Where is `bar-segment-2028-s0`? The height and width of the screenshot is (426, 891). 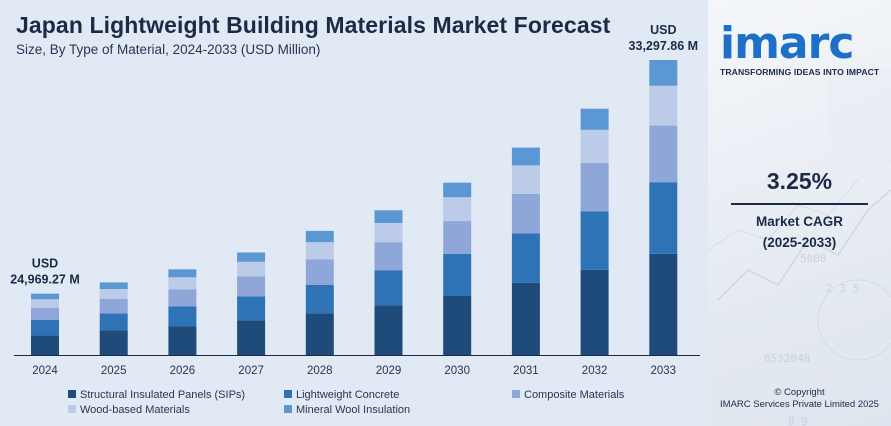
bar-segment-2028-s0 is located at coordinates (319, 334).